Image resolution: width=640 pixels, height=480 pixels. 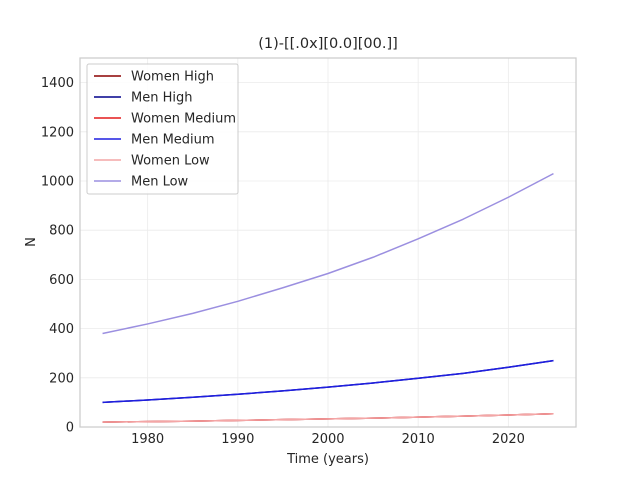 What do you see at coordinates (70, 428) in the screenshot?
I see `y-tick-label: 0` at bounding box center [70, 428].